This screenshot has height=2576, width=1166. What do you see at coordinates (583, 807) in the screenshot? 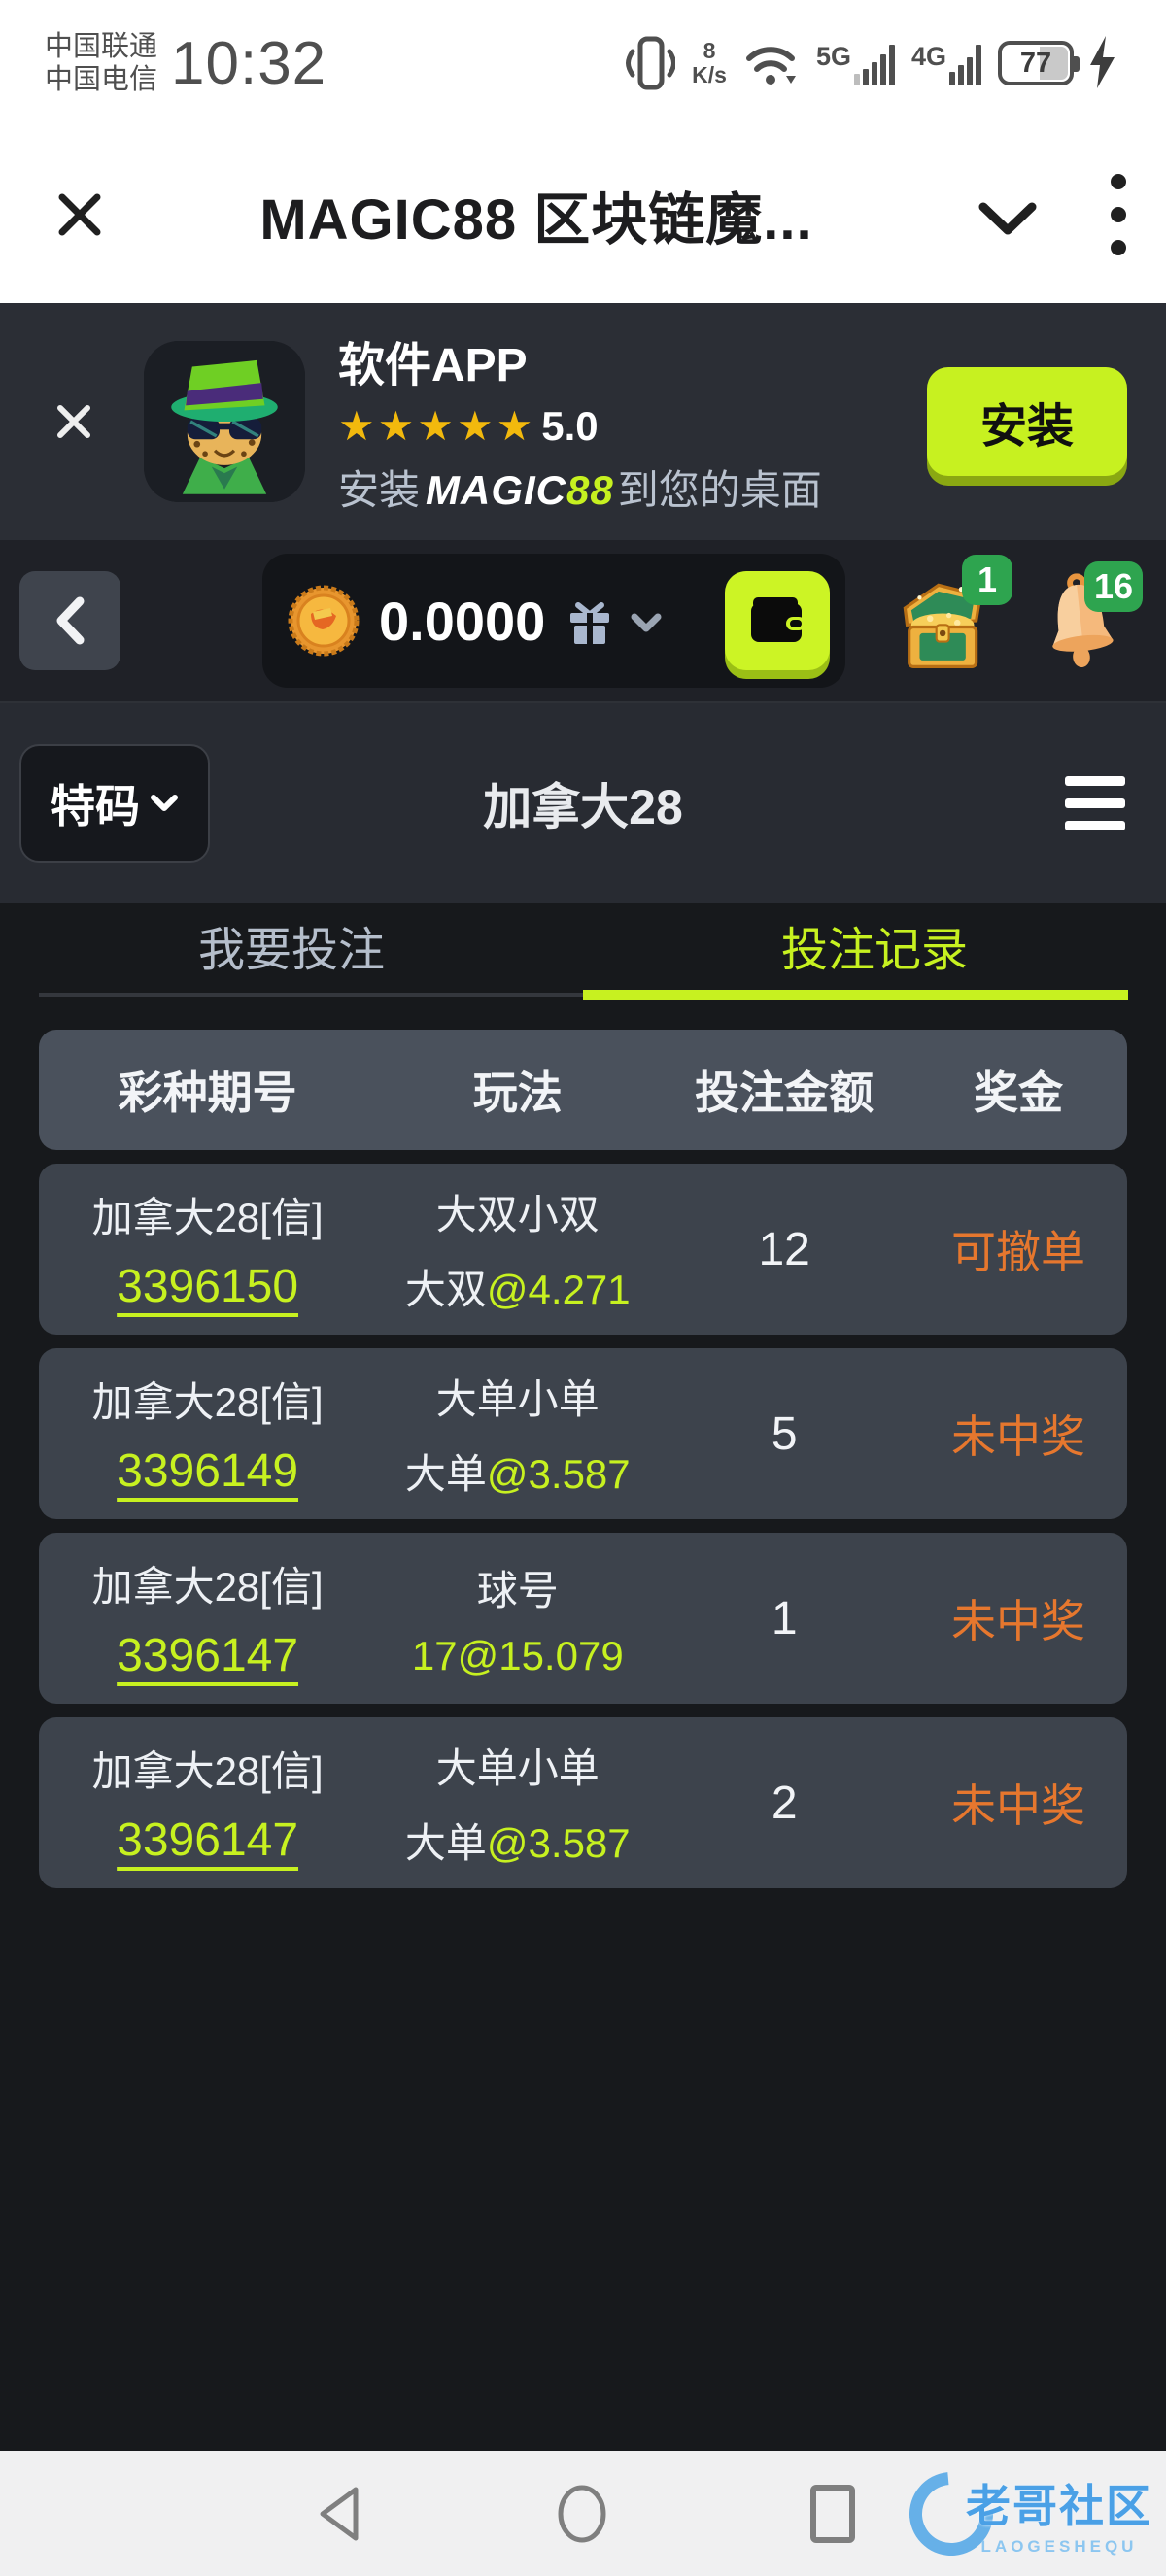
I see `game-title: 加拿大28` at bounding box center [583, 807].